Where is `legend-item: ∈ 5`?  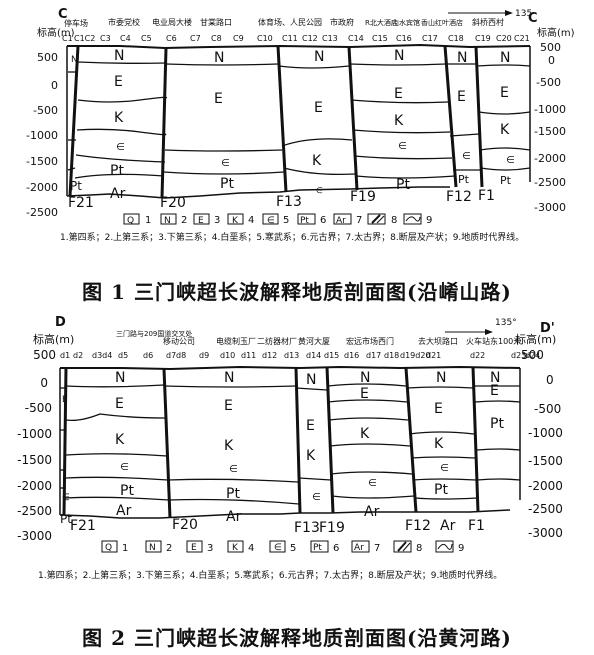
legend-item: ∈ 5 is located at coordinates (275, 219).